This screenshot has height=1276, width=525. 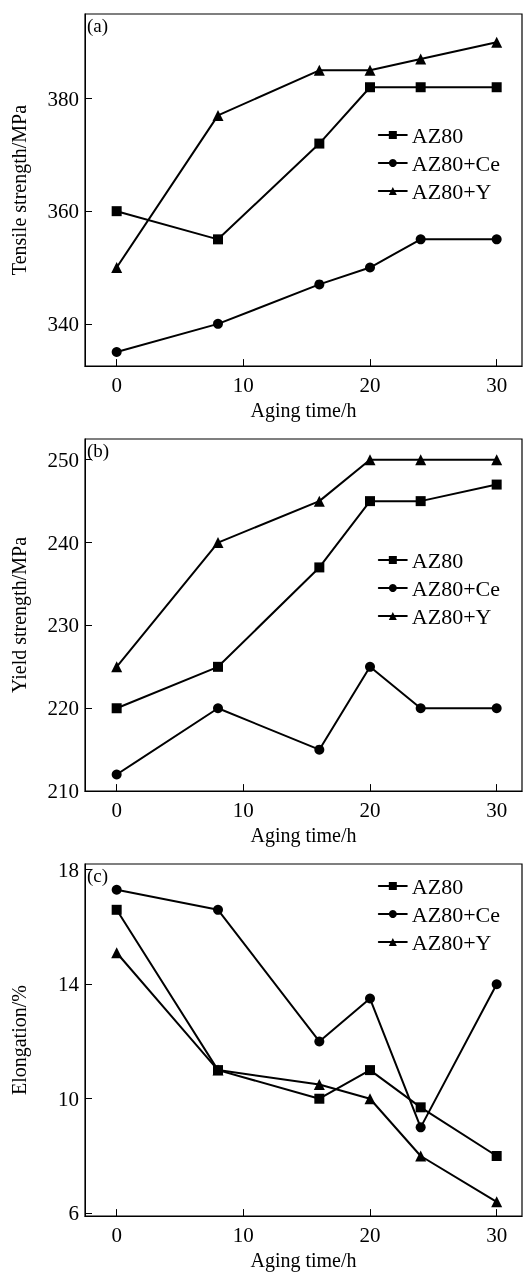 What do you see at coordinates (63, 459) in the screenshot?
I see `y-tick-label: 250` at bounding box center [63, 459].